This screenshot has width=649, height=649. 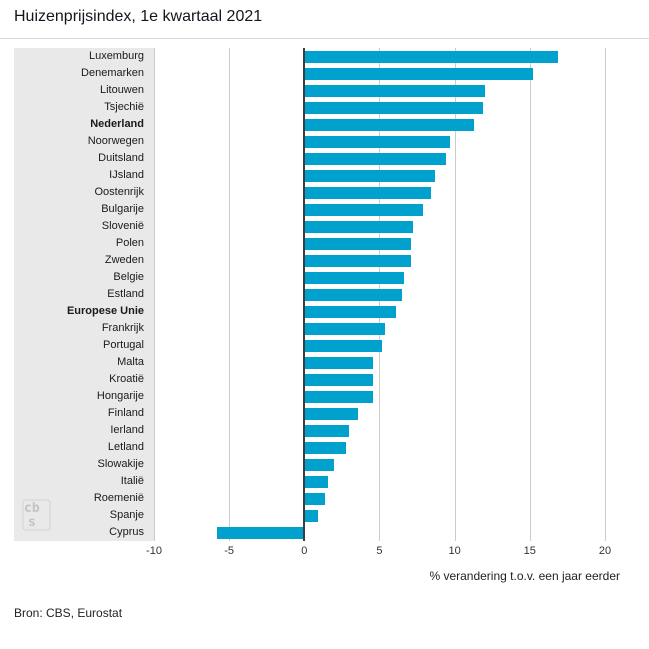 I want to click on category-label: Polen, so click(x=84, y=243).